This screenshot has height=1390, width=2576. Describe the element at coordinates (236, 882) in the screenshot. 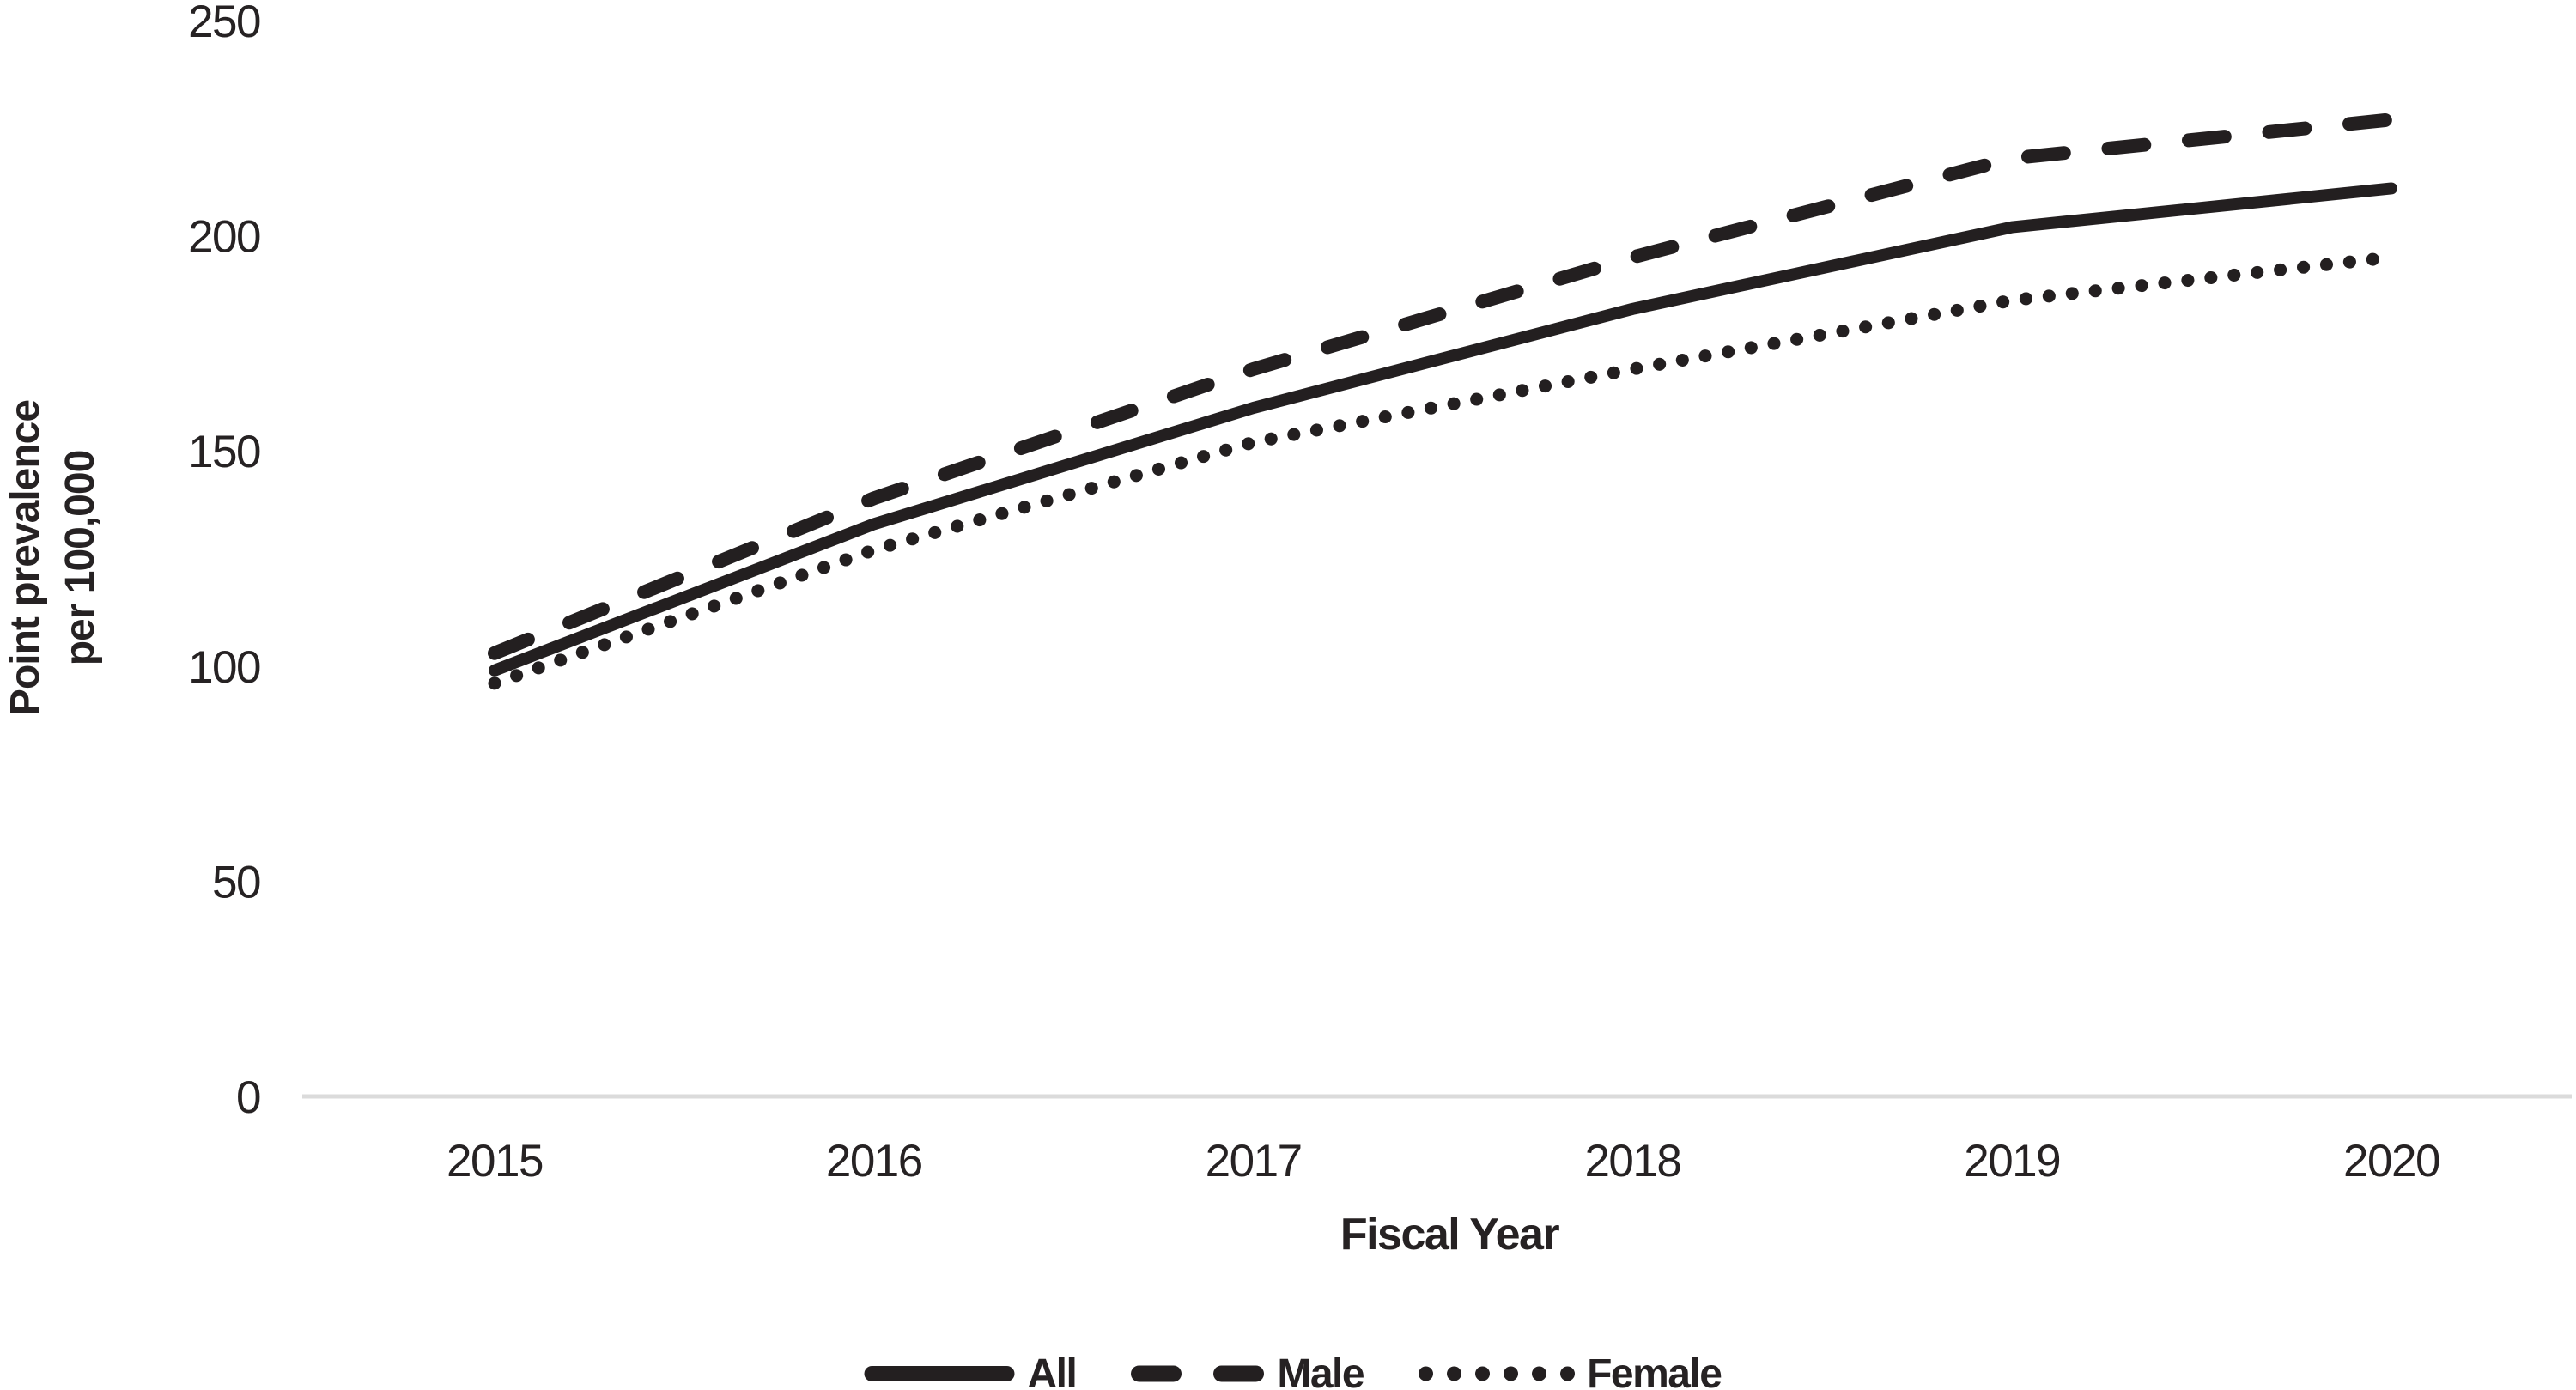

I see `y-tick-label: 50` at that location.